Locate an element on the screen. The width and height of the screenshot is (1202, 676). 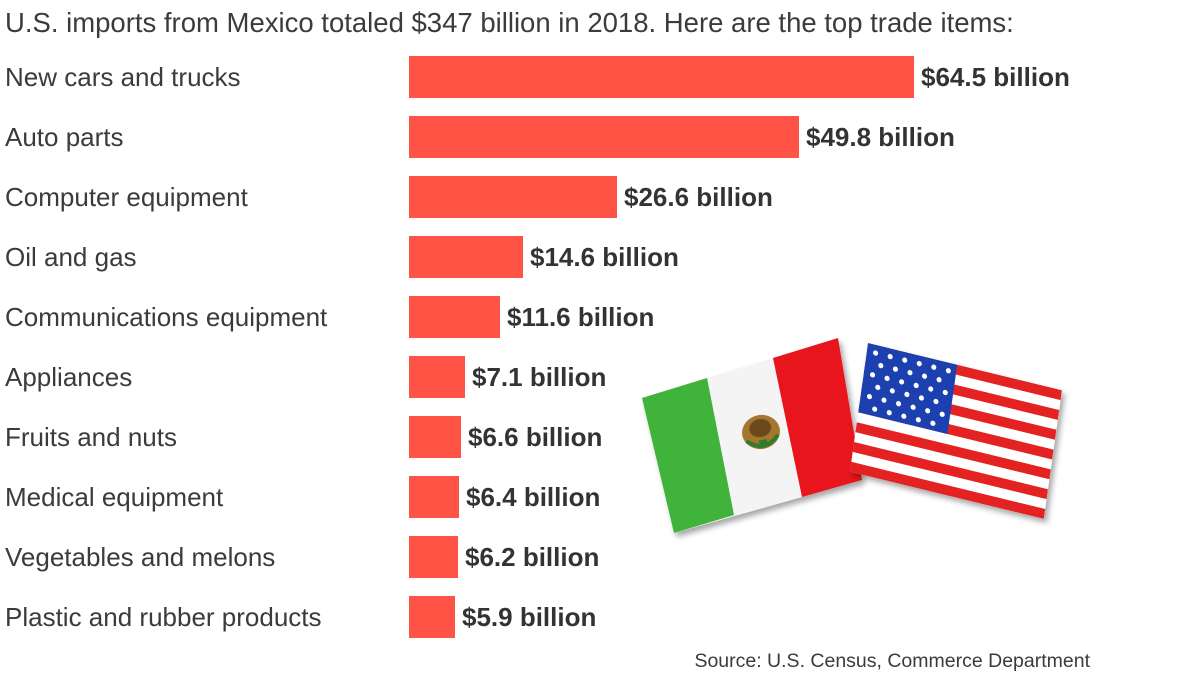
bar-row: Fruits and nuts $6.6 billion is located at coordinates (601, 437).